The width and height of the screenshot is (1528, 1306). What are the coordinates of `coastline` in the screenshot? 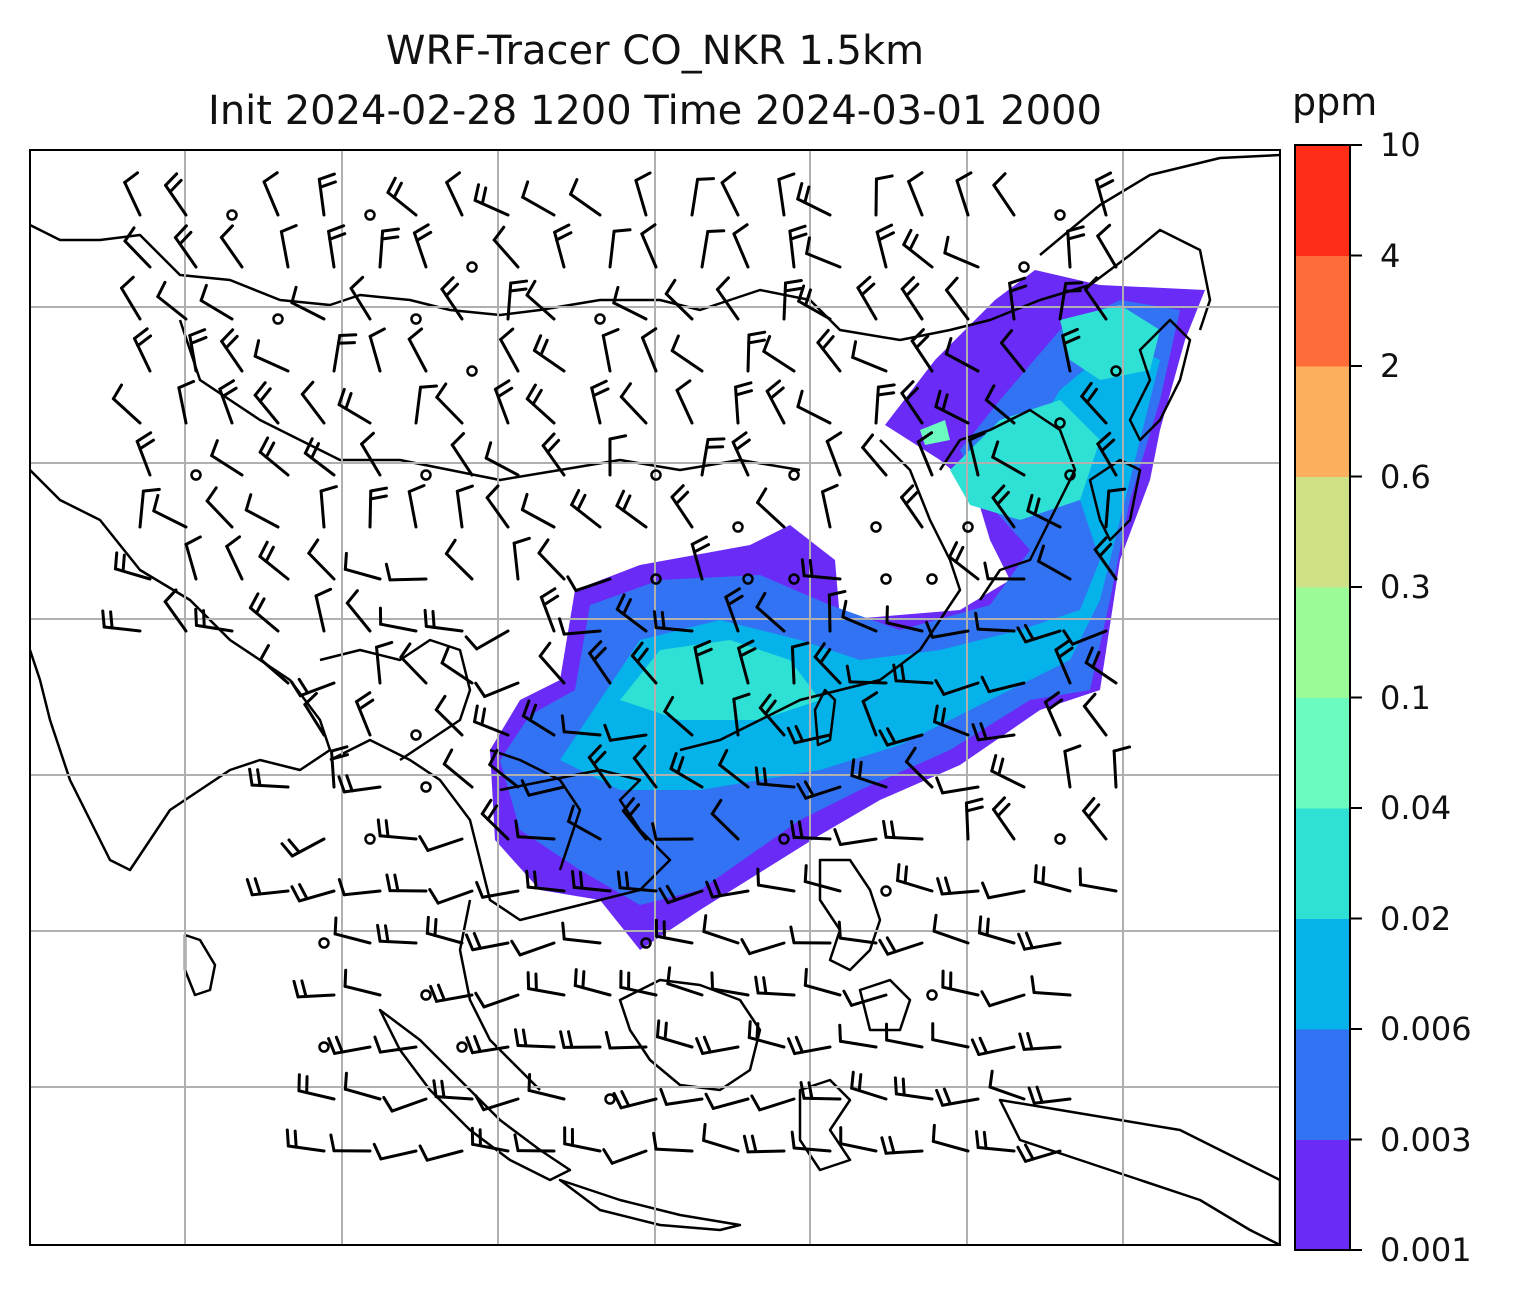 It's located at (181, 670).